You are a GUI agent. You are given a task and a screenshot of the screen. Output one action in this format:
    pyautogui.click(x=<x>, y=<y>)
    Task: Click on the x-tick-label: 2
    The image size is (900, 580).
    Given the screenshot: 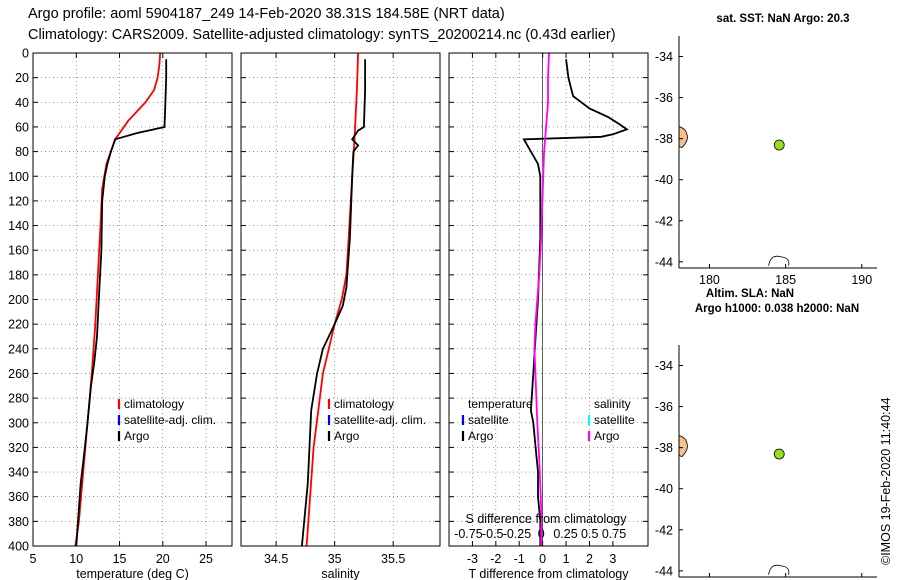 What is the action you would take?
    pyautogui.click(x=589, y=559)
    